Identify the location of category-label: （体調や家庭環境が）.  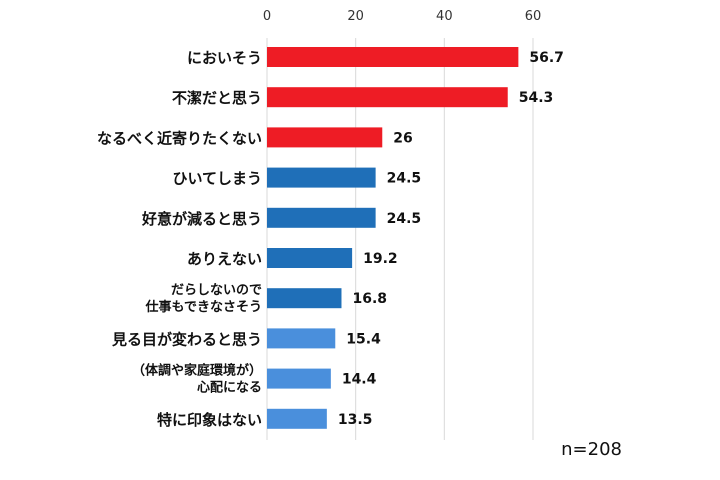
(197, 371).